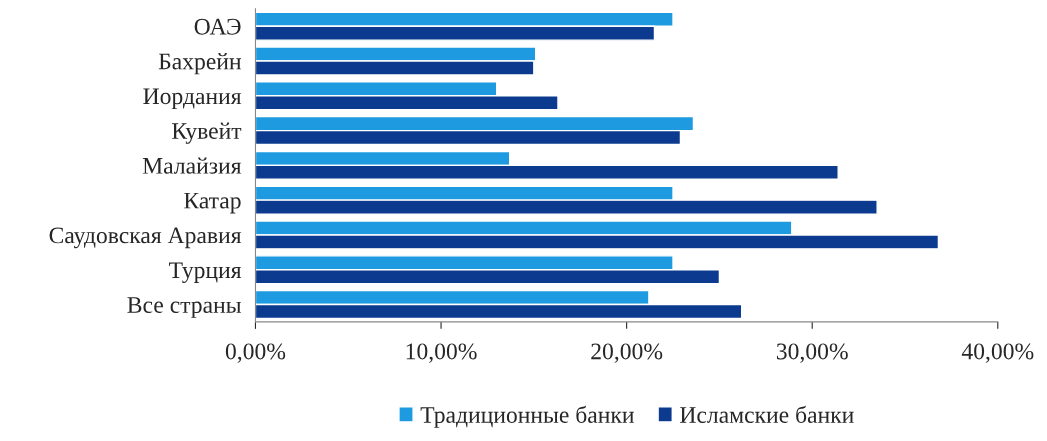 The width and height of the screenshot is (1047, 441). What do you see at coordinates (205, 272) in the screenshot?
I see `y-tick-label: Турция` at bounding box center [205, 272].